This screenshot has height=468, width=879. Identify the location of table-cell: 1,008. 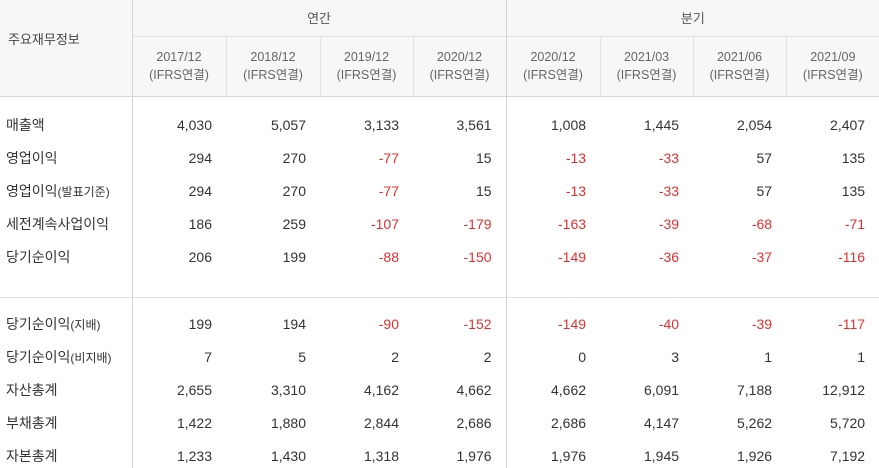
(569, 124).